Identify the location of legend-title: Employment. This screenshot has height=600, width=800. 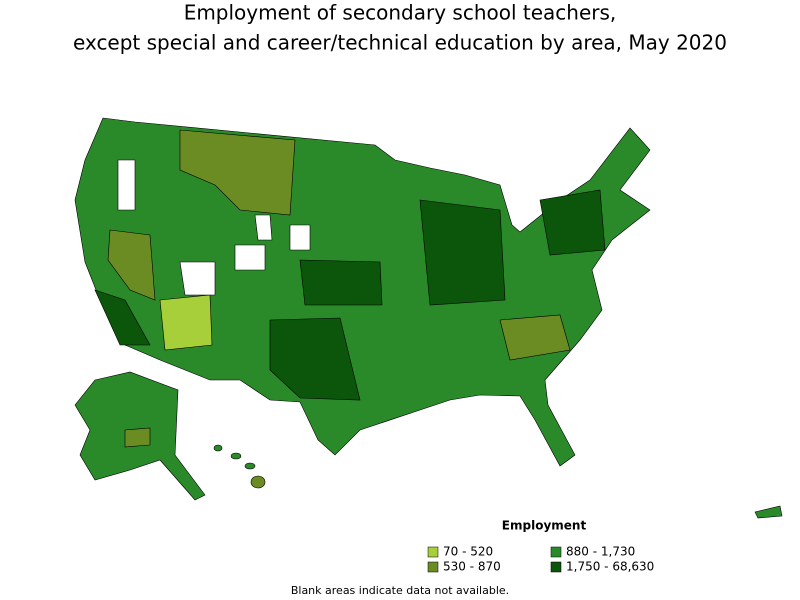
(544, 526).